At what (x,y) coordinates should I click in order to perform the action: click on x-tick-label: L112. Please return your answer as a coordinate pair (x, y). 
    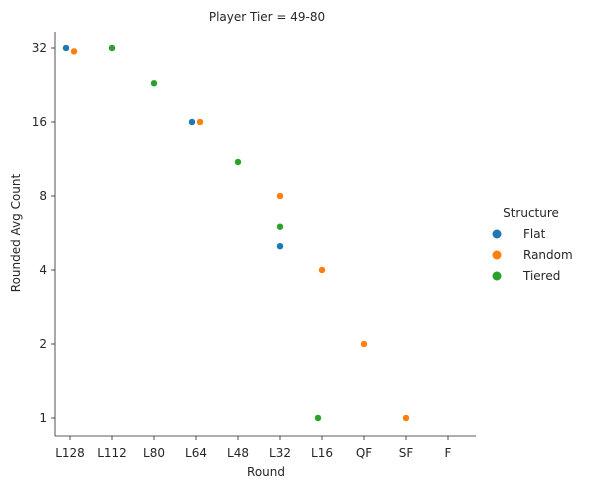
    Looking at the image, I should click on (112, 453).